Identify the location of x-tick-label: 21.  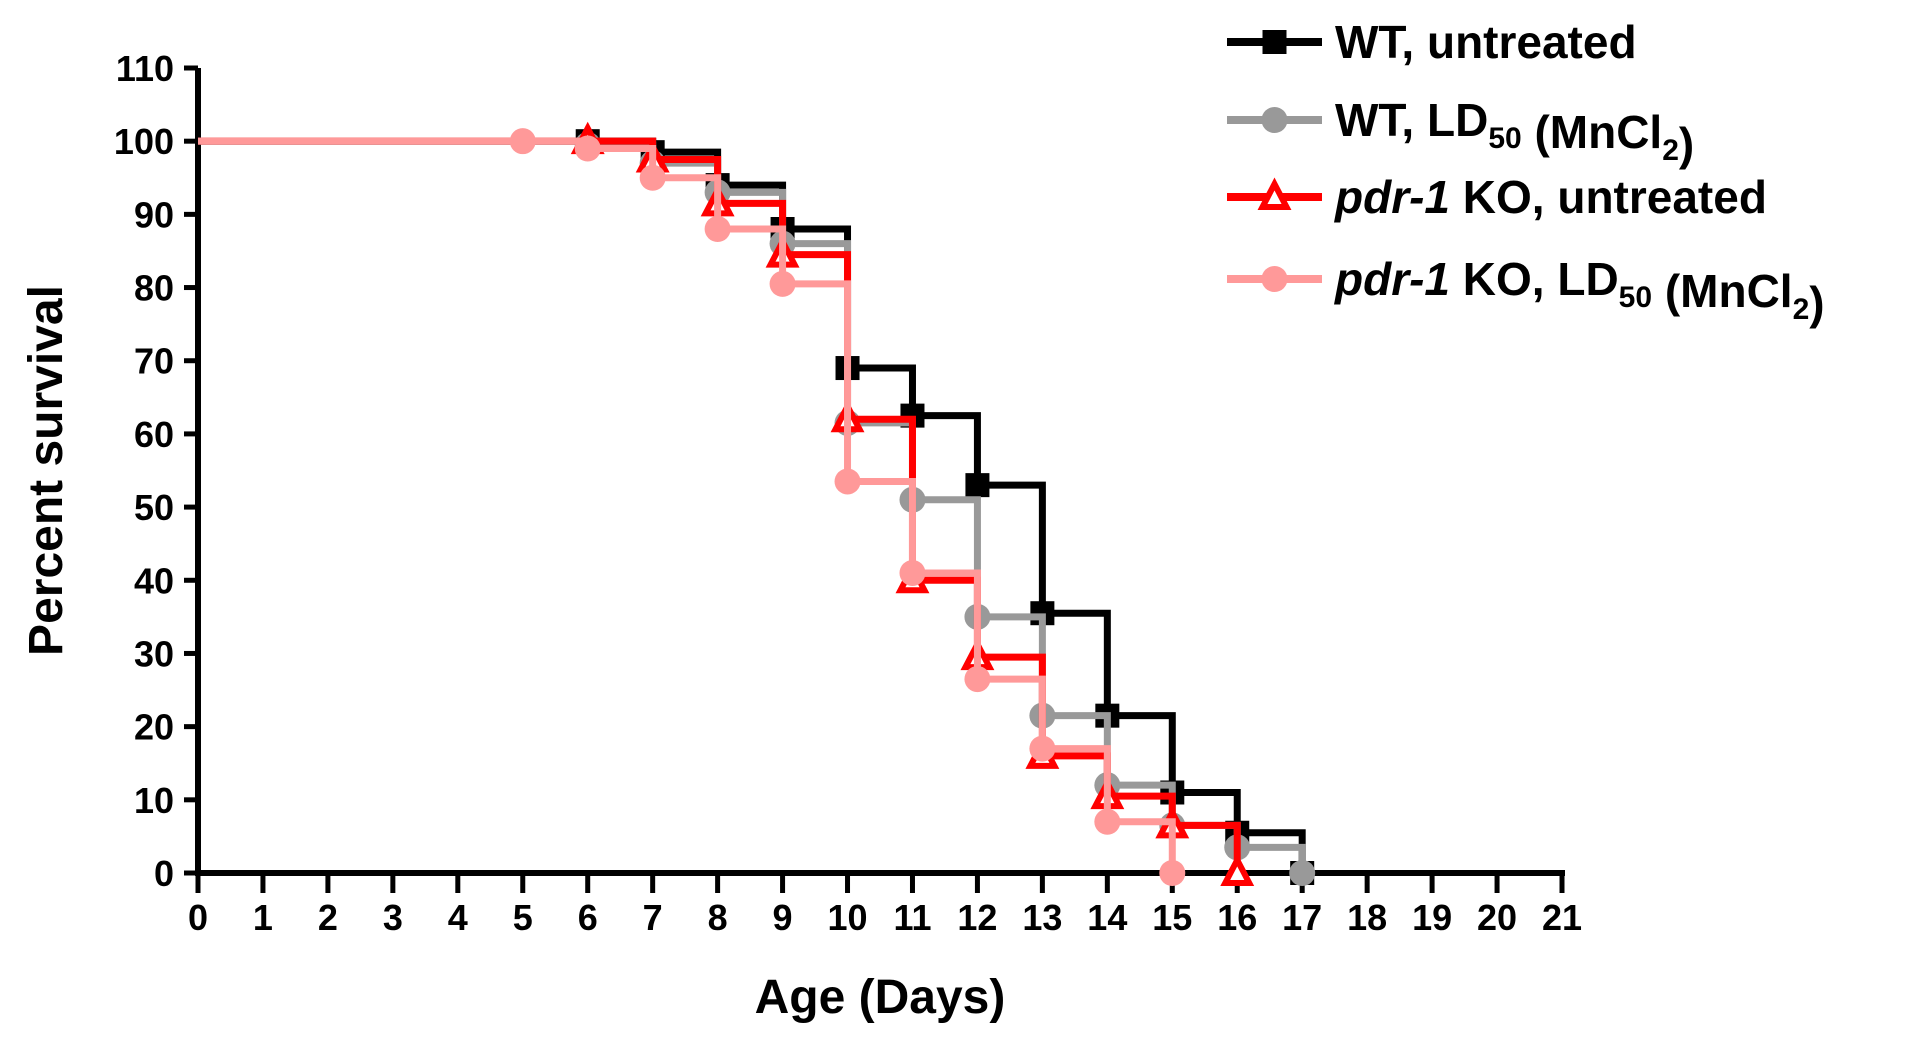
(1562, 917).